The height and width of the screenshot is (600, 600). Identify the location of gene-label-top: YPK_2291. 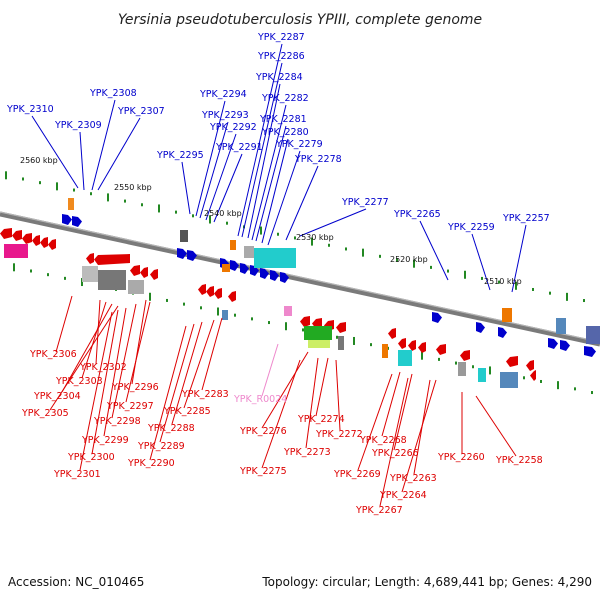
(239, 147).